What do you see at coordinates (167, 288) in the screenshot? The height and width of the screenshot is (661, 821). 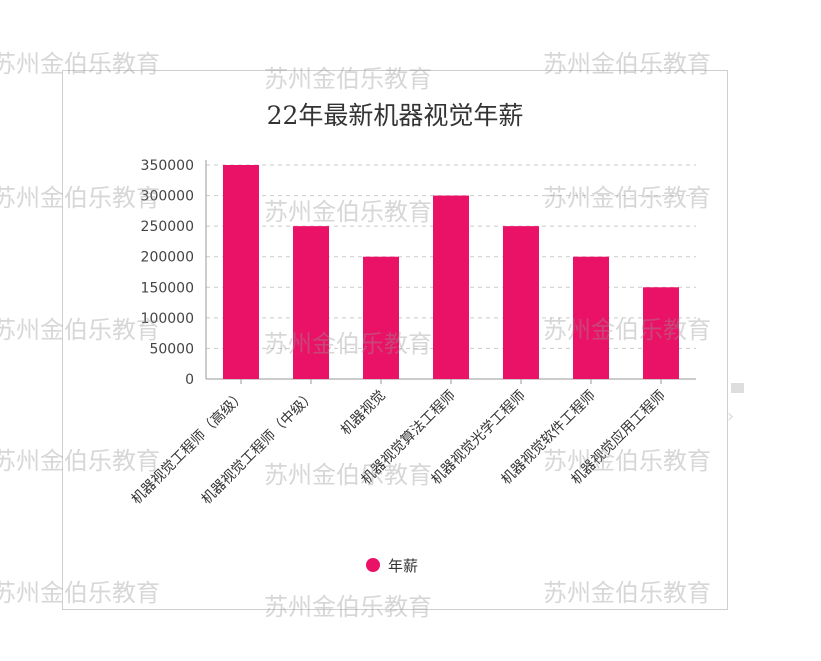 I see `y-tick-label: 150000` at bounding box center [167, 288].